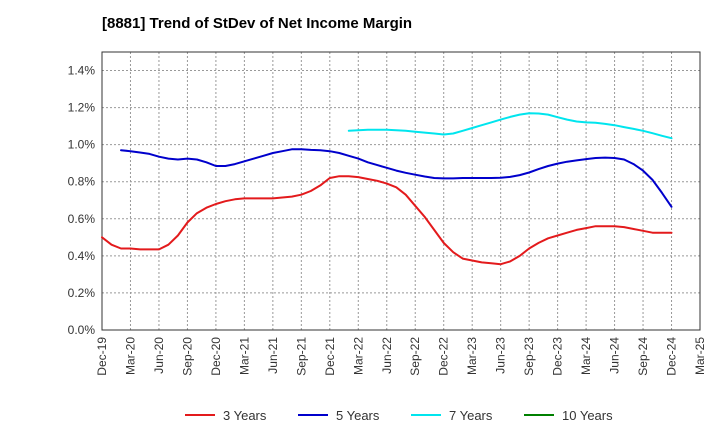  What do you see at coordinates (216, 356) in the screenshot?
I see `x-tick-label: Dec-20` at bounding box center [216, 356].